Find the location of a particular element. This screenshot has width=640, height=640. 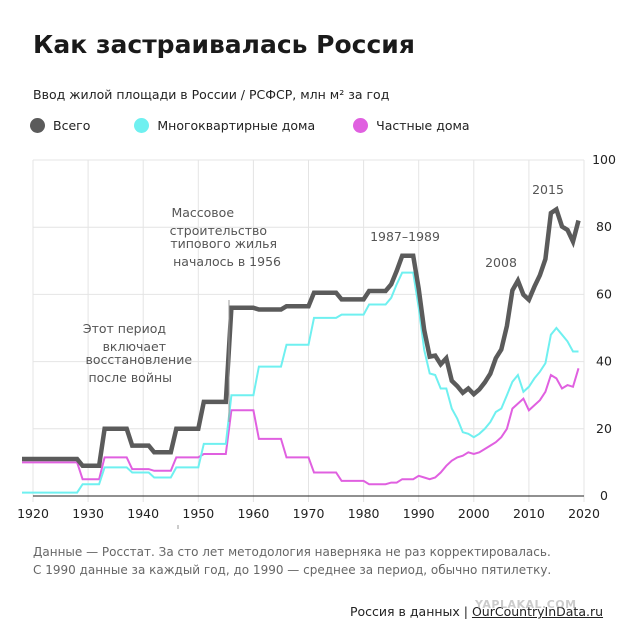

x-tick-label: 1980 is located at coordinates (364, 513).